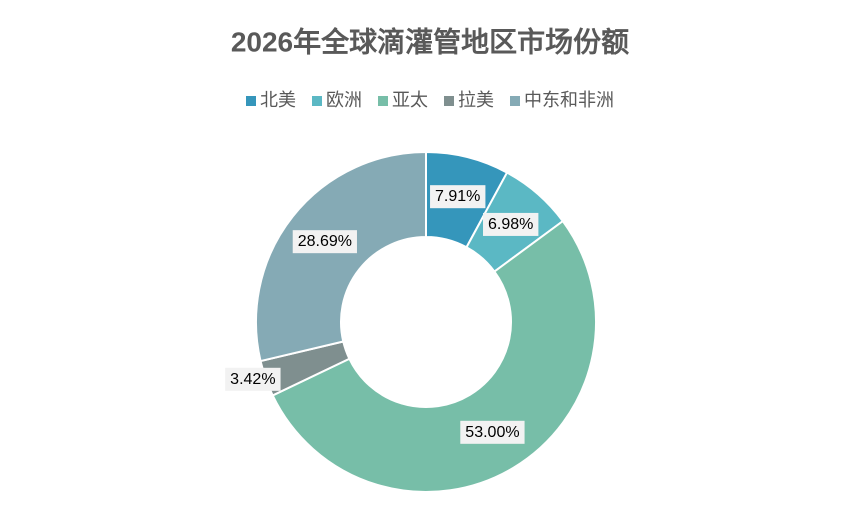  What do you see at coordinates (430, 41) in the screenshot?
I see `chart-title: 2026年全球滴灌管地区市场份额` at bounding box center [430, 41].